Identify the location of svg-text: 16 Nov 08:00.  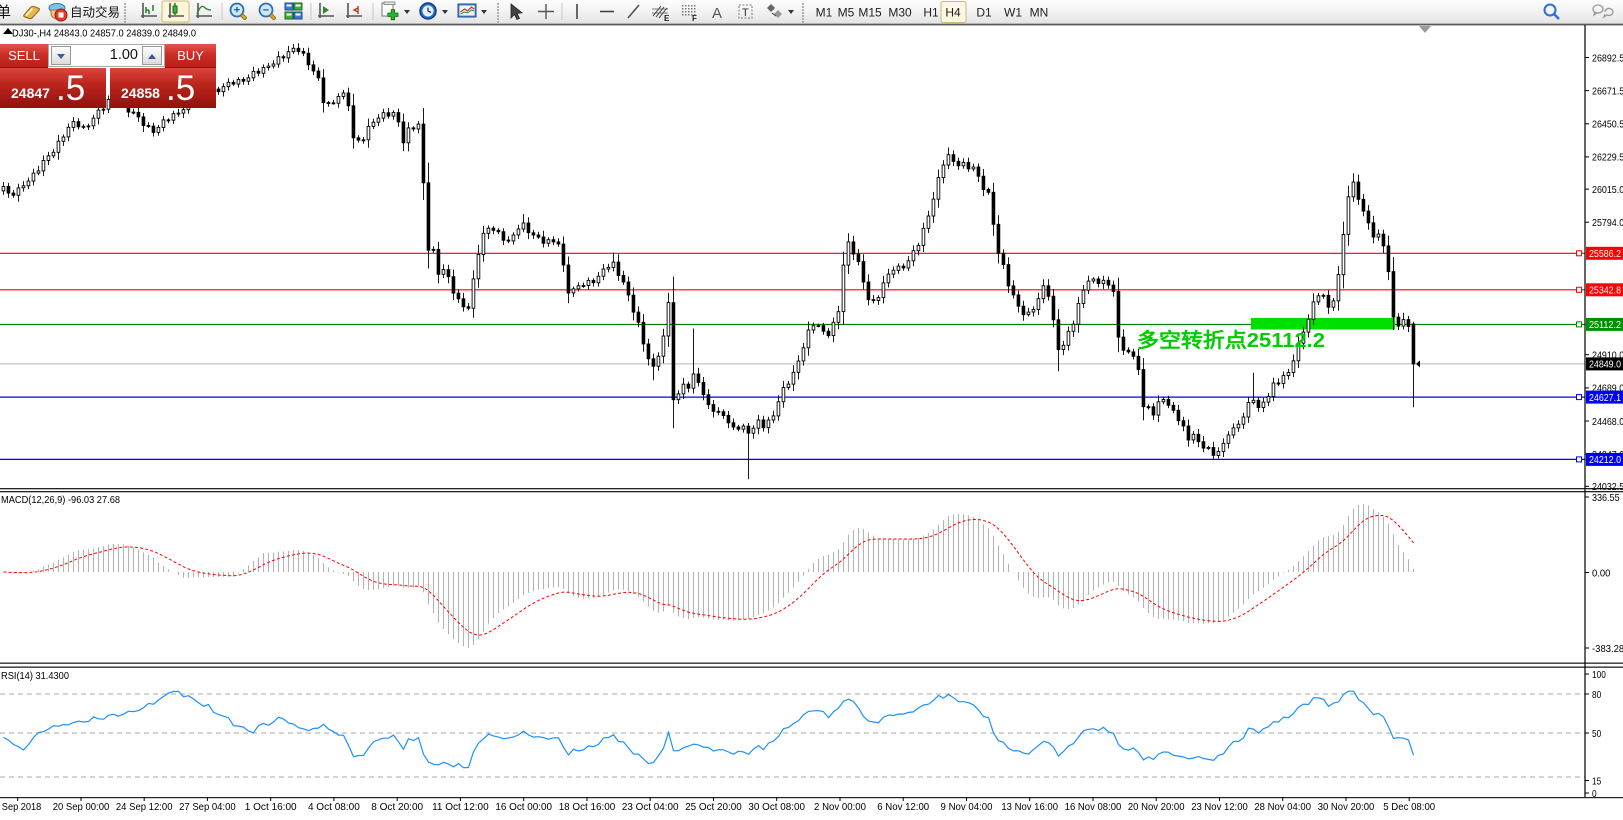
(1093, 807).